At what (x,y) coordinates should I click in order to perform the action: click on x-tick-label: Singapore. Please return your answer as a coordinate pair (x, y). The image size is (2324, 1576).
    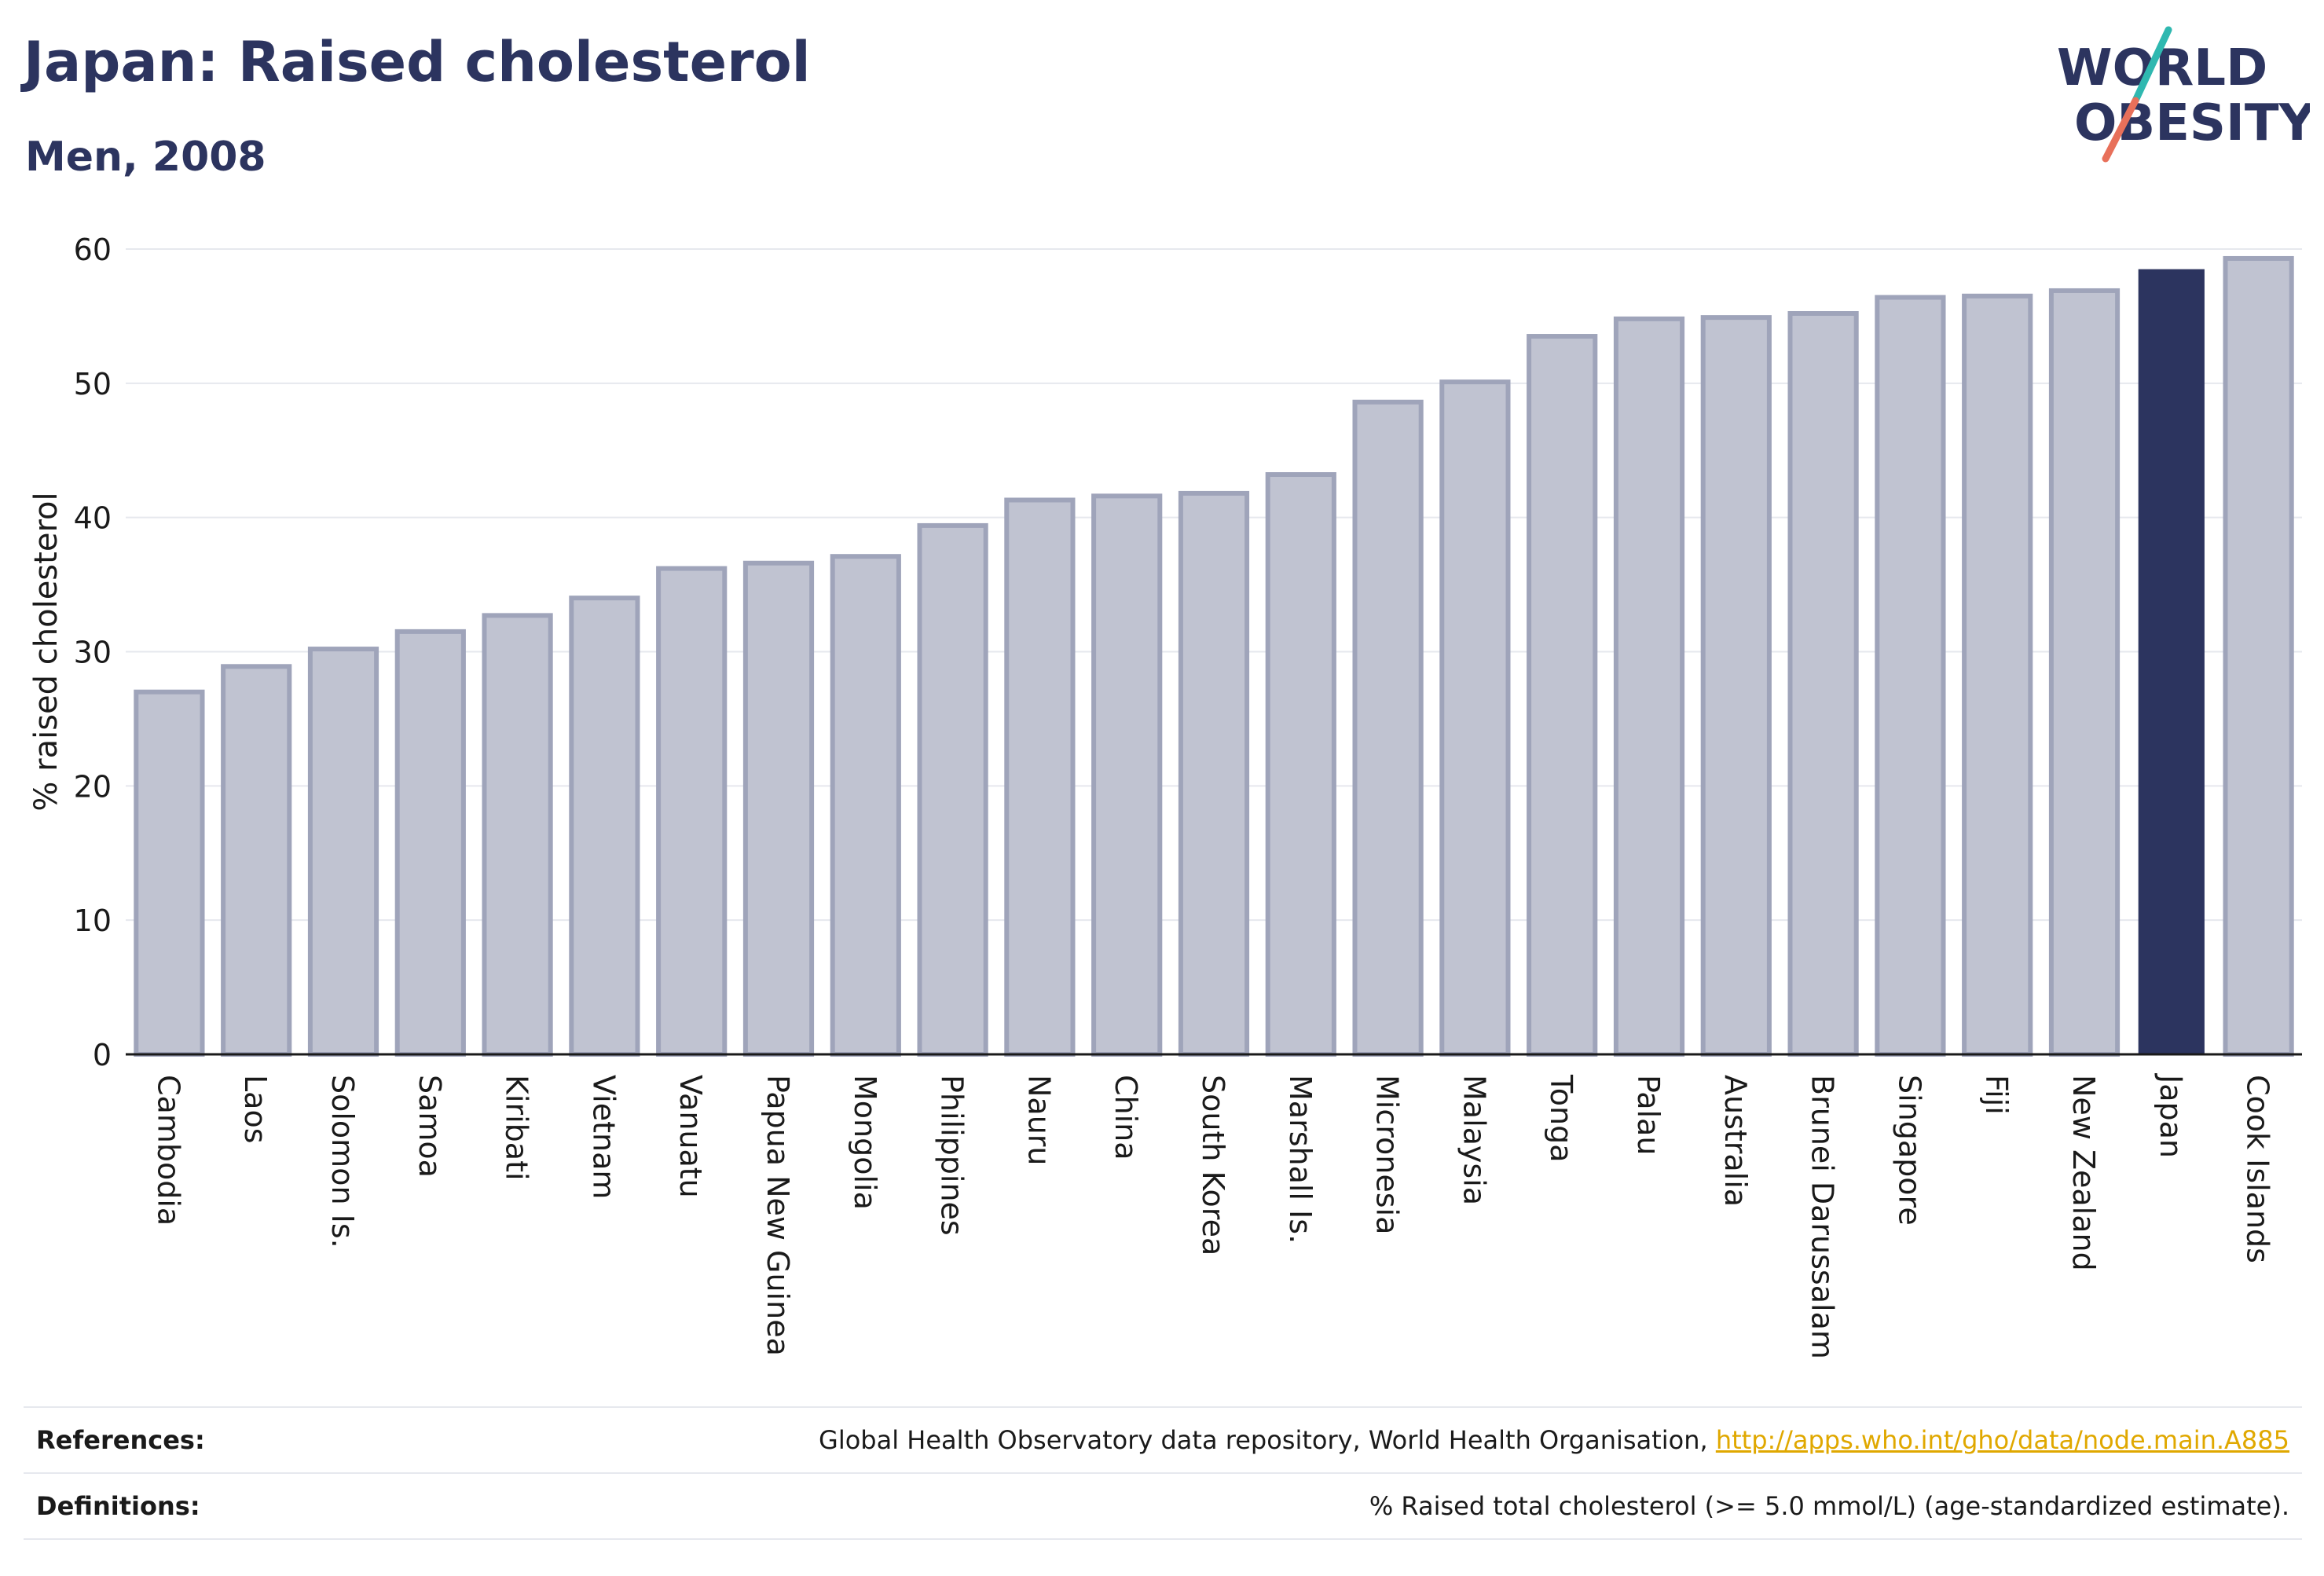
    Looking at the image, I should click on (1909, 1150).